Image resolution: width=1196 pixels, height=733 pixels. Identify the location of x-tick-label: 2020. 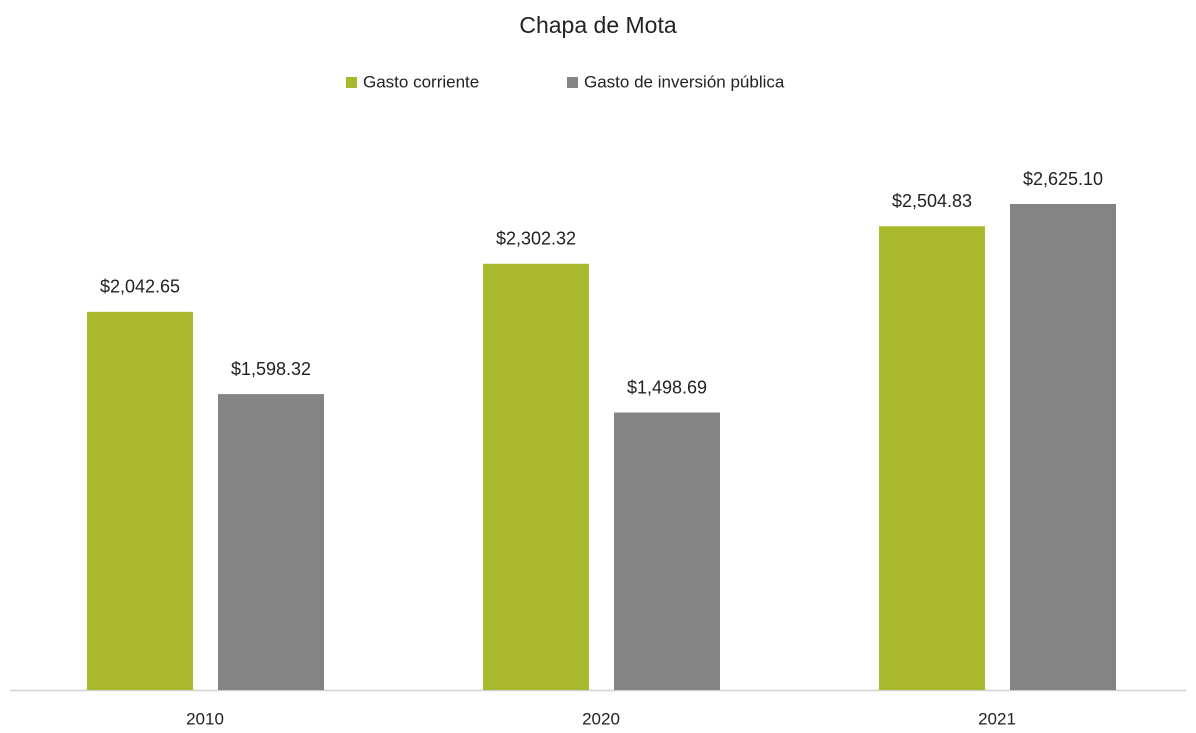
(601, 718).